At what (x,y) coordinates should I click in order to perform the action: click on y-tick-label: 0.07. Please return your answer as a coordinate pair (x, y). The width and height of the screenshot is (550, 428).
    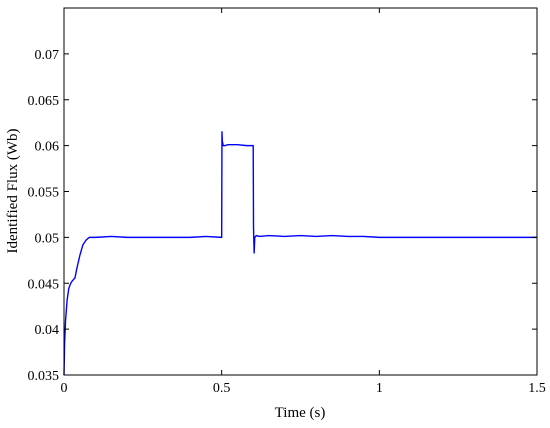
    Looking at the image, I should click on (47, 55).